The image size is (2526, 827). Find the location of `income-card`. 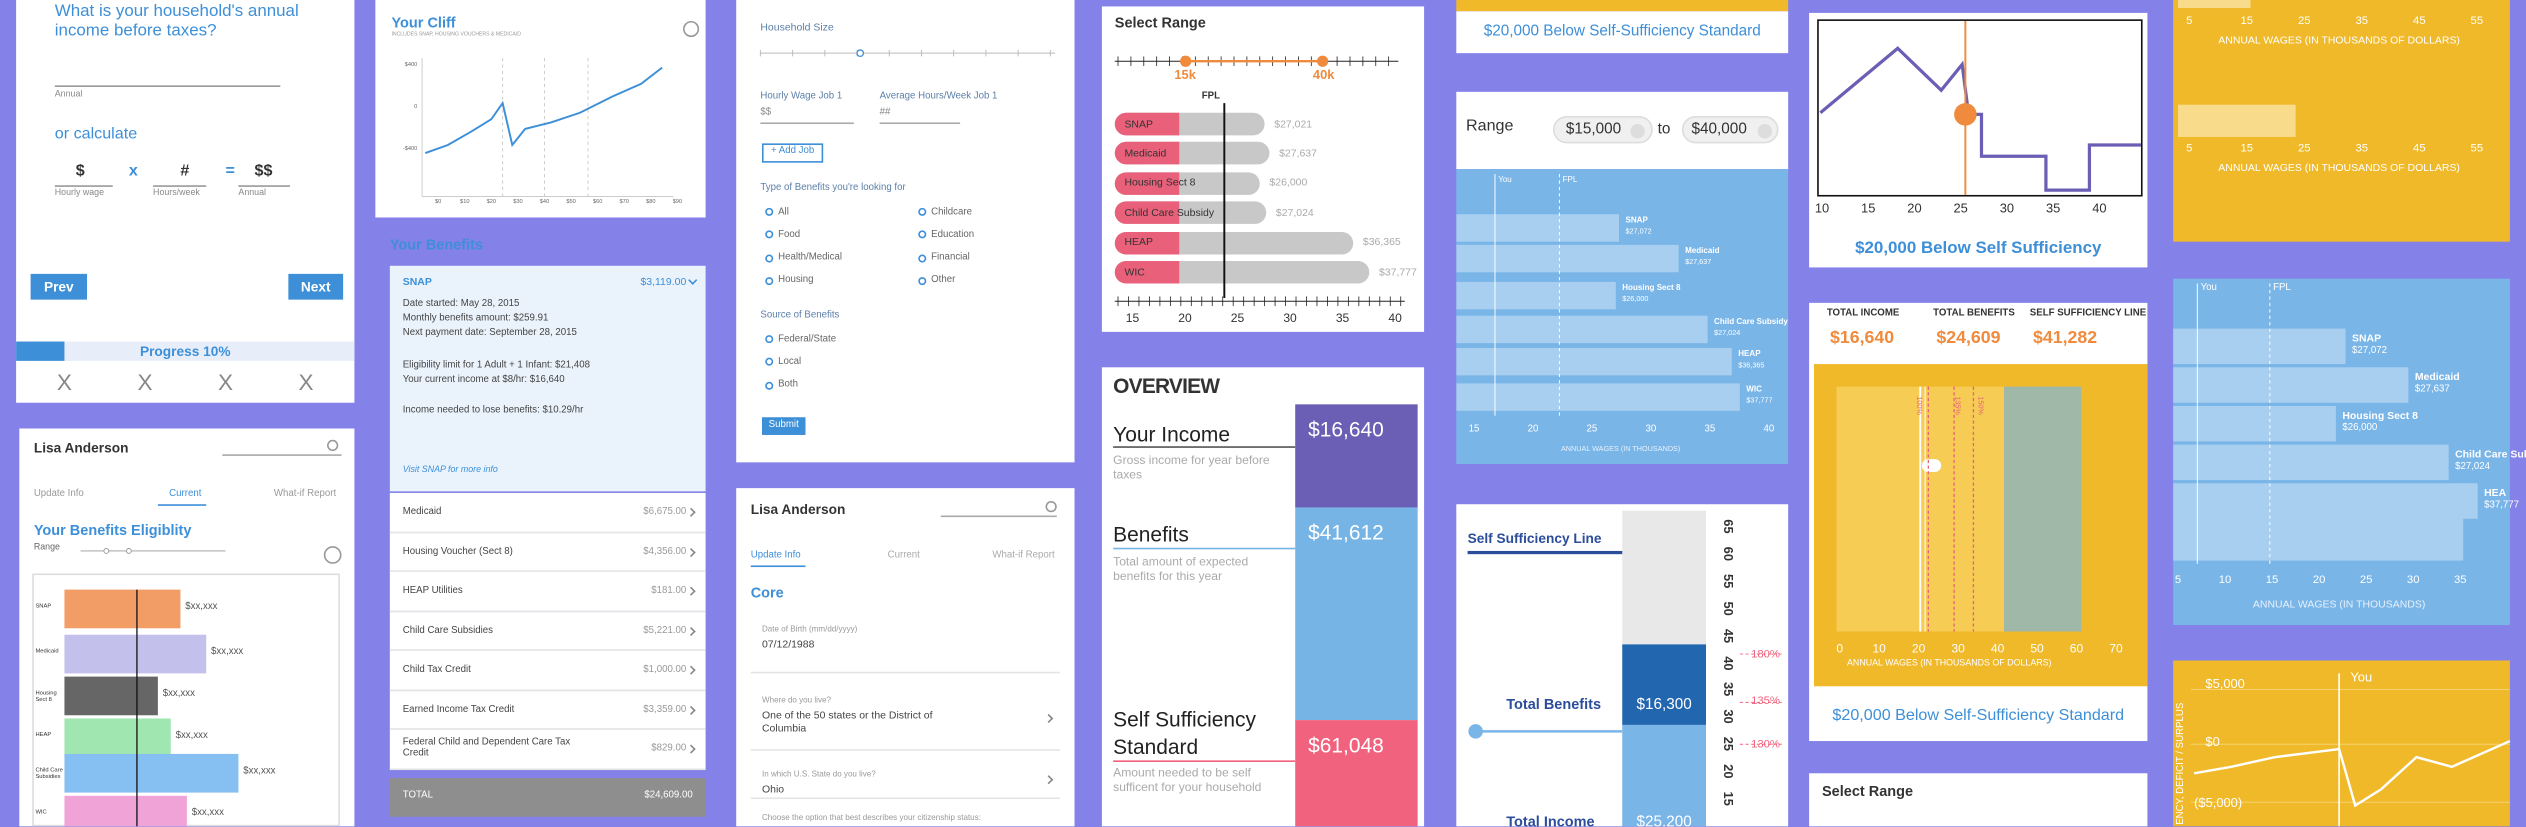

income-card is located at coordinates (185, 201).